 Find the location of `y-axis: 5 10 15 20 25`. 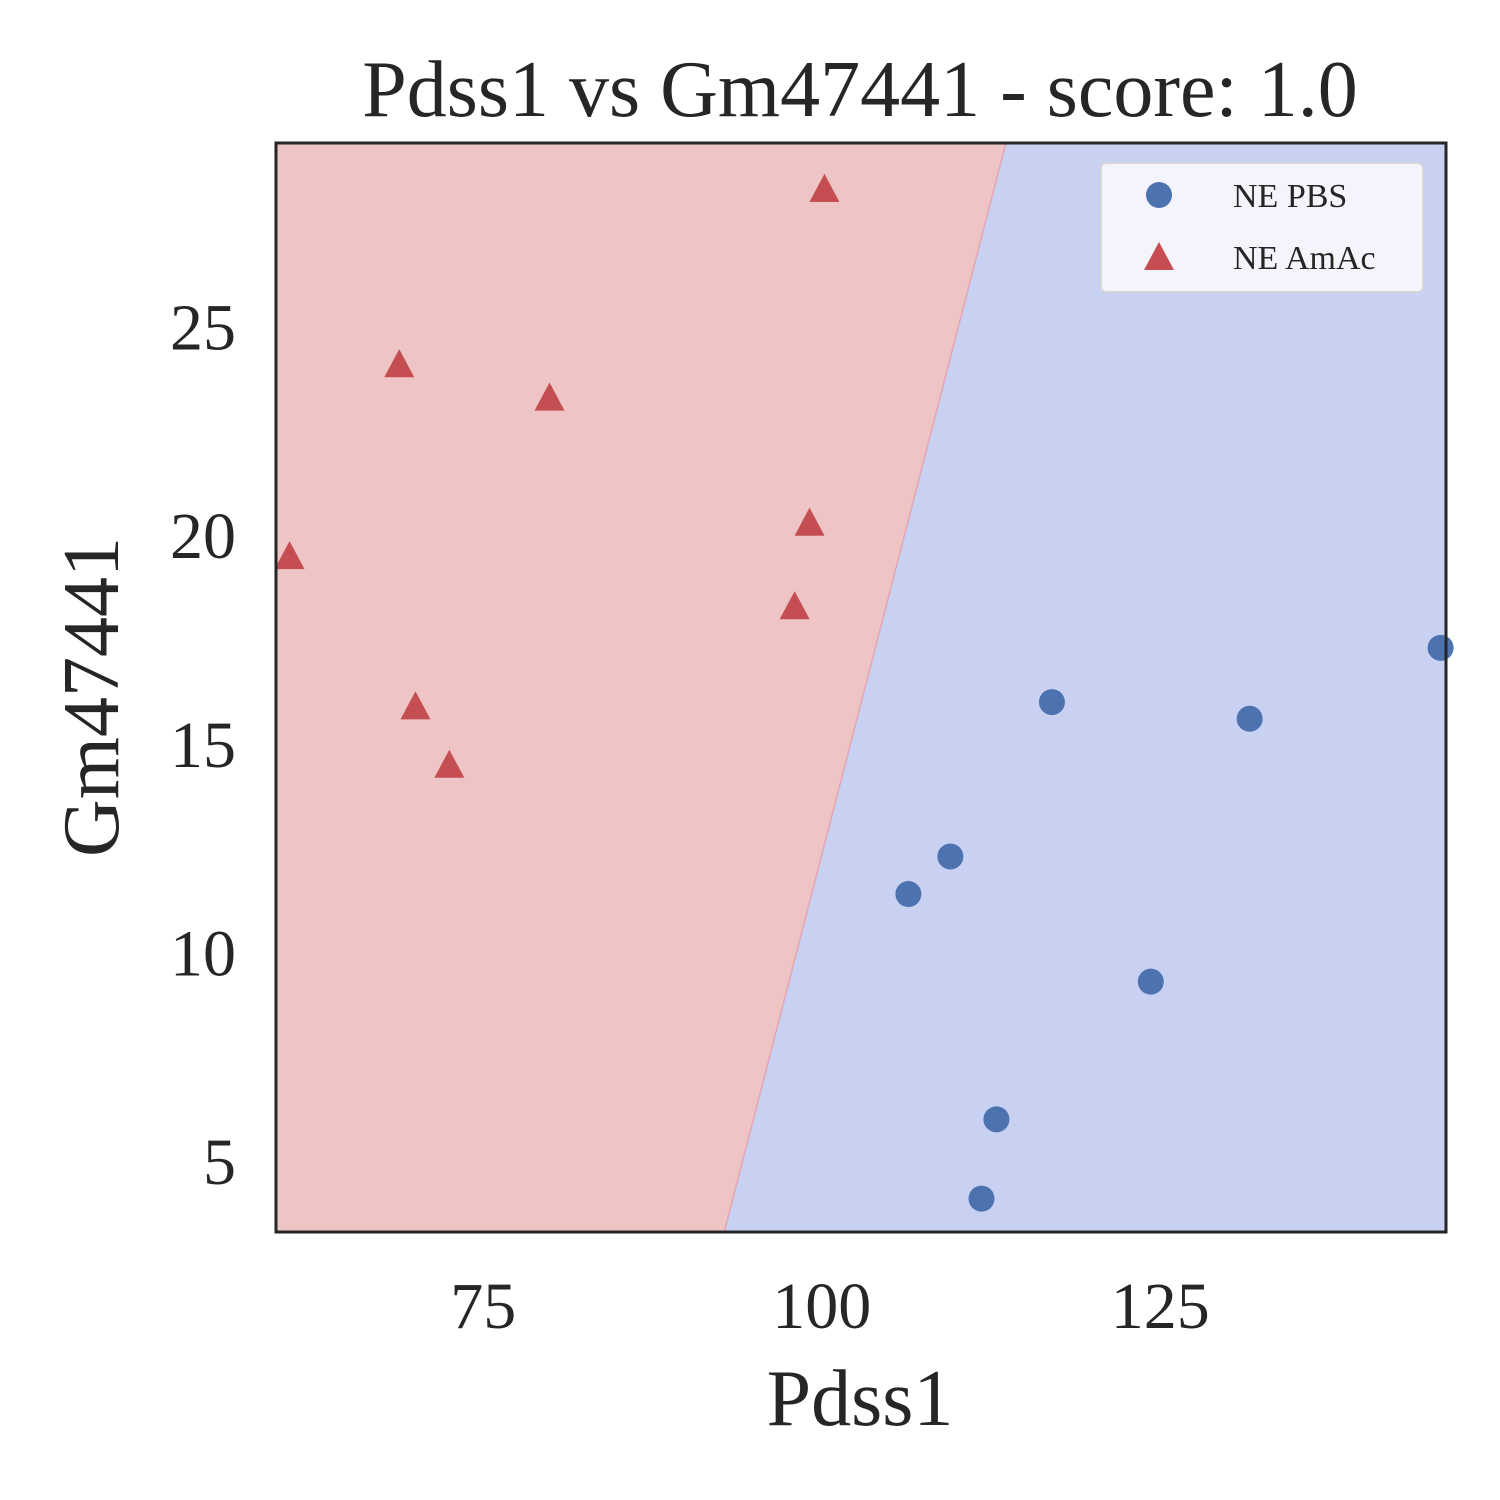

y-axis: 5 10 15 20 25 is located at coordinates (203, 745).